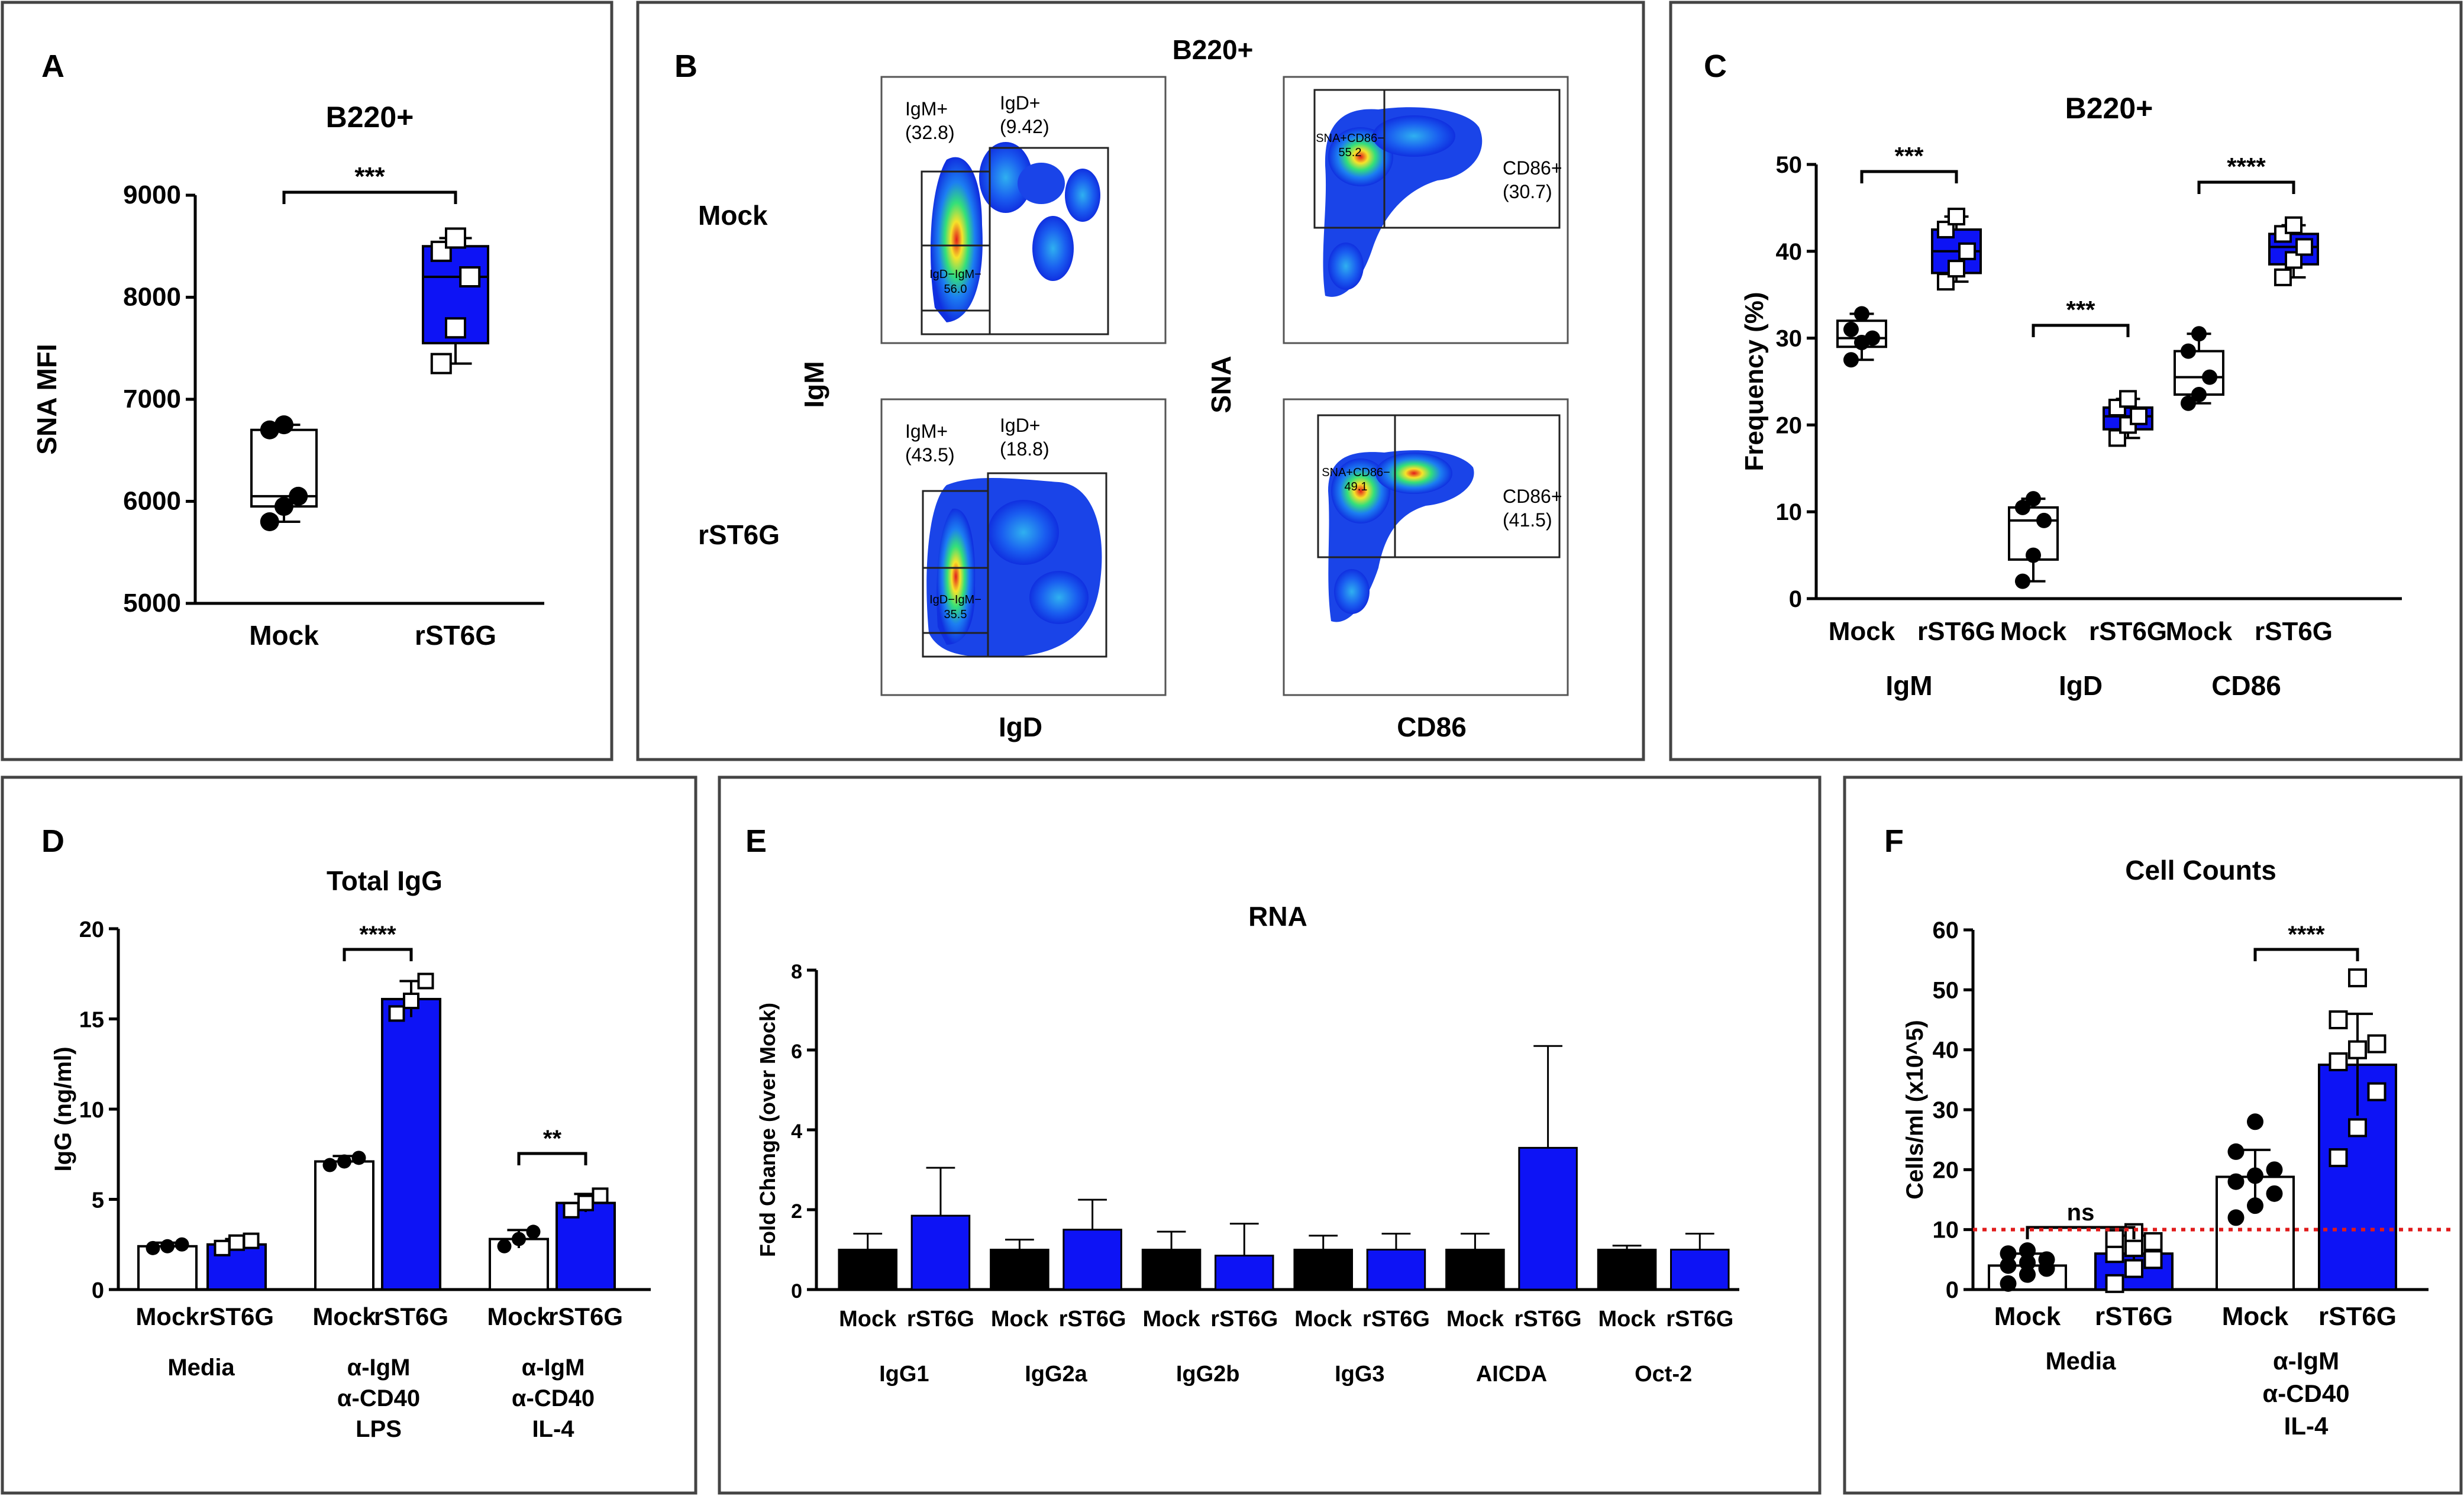 The width and height of the screenshot is (2464, 1496). I want to click on condition-label: IL-4, so click(2306, 1426).